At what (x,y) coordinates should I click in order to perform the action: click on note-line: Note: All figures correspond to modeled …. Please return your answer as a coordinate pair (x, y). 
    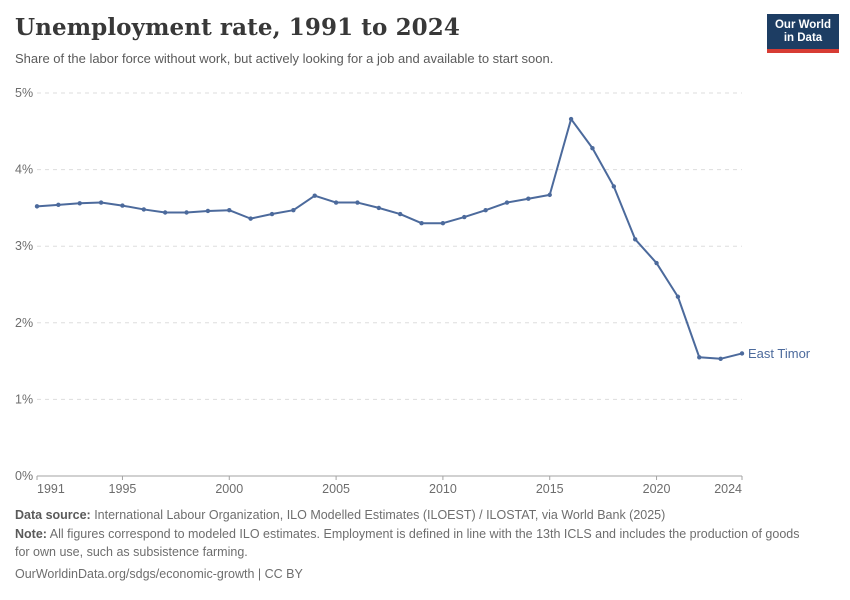
    Looking at the image, I should click on (410, 543).